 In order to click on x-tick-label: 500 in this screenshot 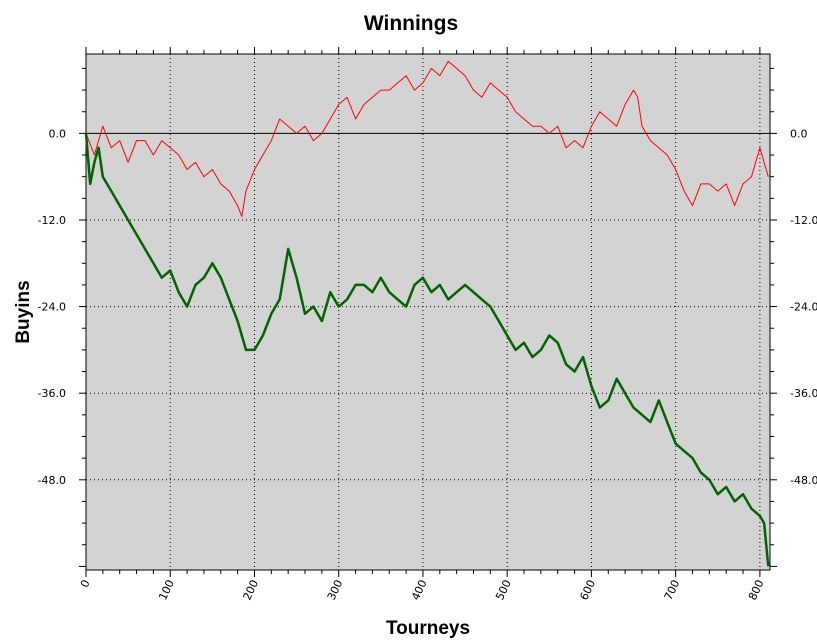, I will do `click(503, 590)`.